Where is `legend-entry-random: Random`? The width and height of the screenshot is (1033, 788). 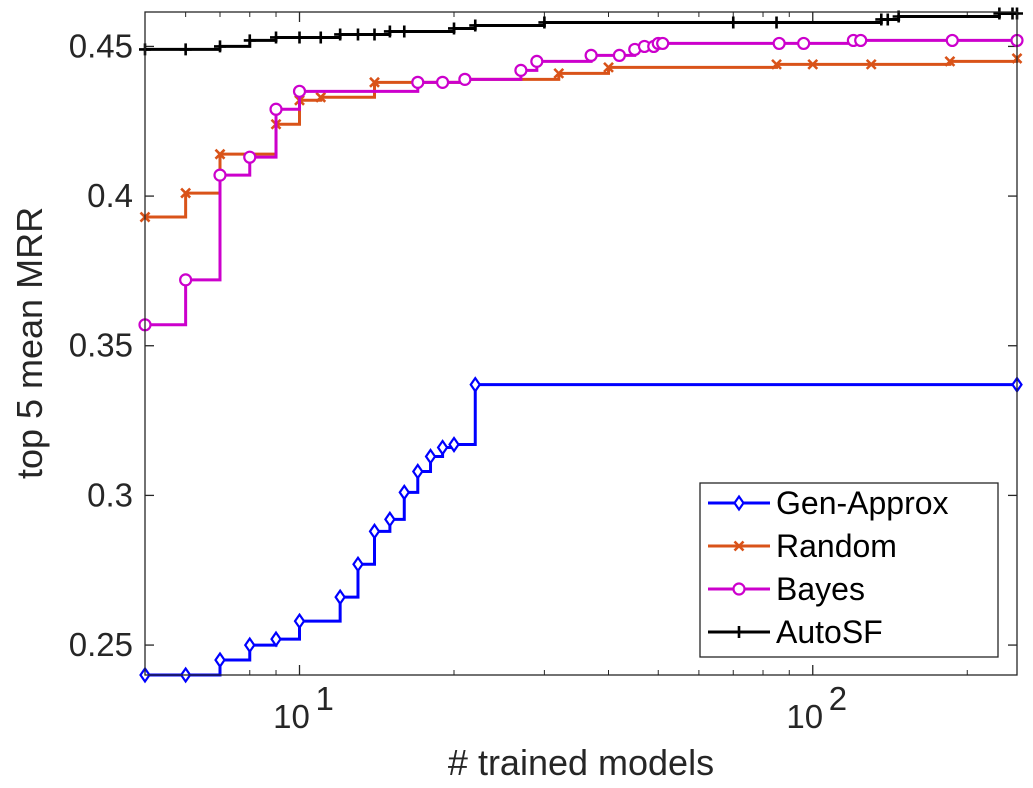 legend-entry-random: Random is located at coordinates (802, 546).